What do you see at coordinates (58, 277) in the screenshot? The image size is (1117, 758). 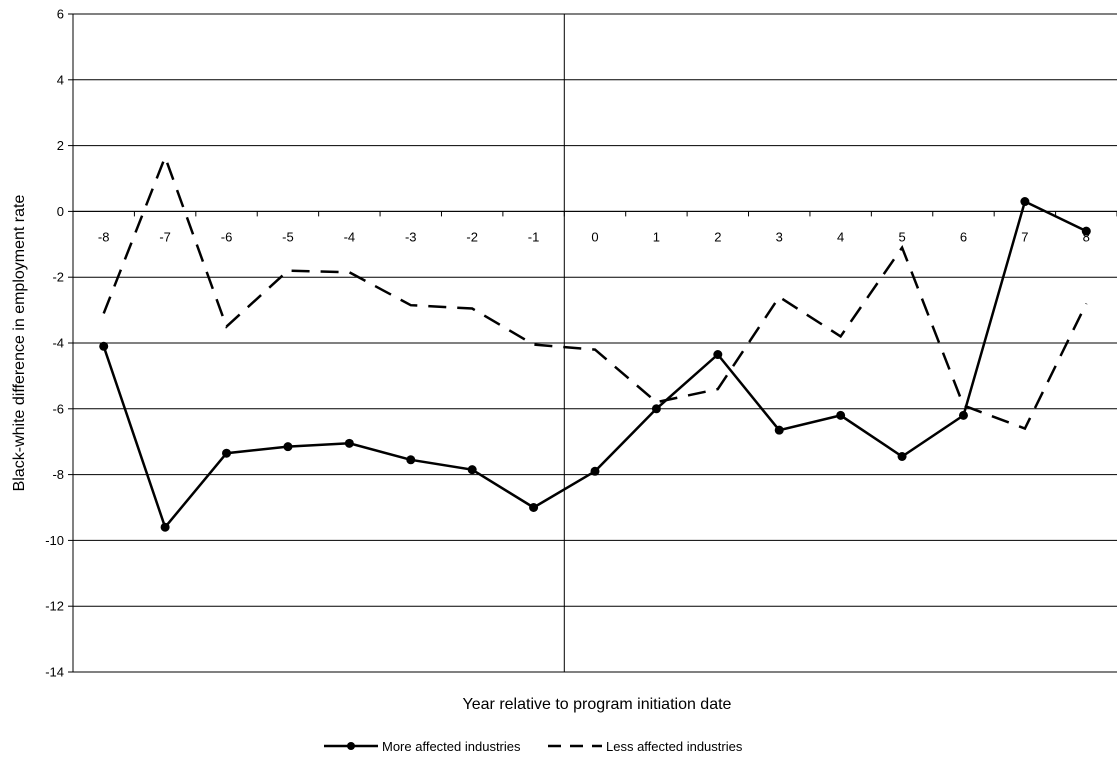 I see `y-tick-label: -2` at bounding box center [58, 277].